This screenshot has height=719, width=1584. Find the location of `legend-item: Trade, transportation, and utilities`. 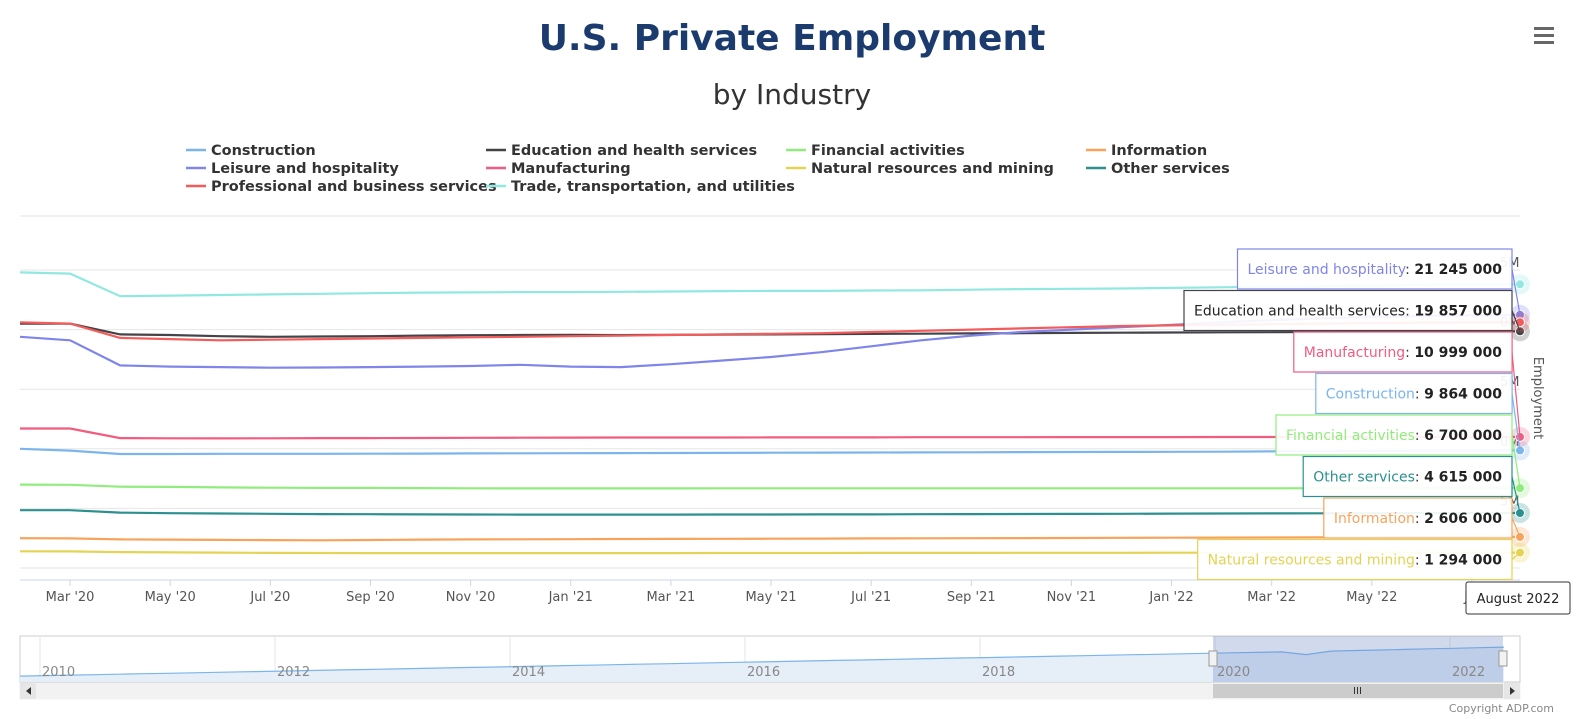

legend-item: Trade, transportation, and utilities is located at coordinates (640, 187).